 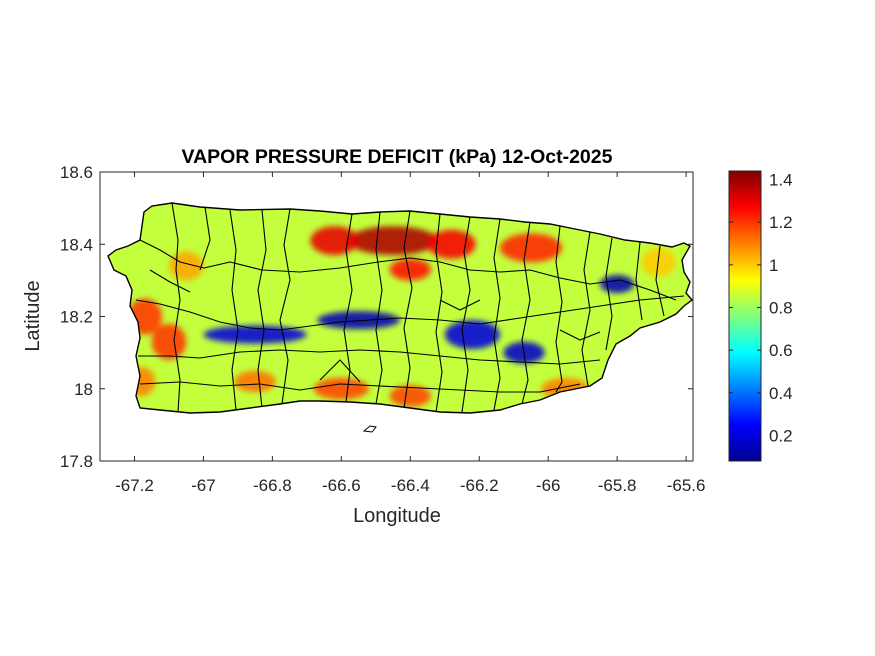 I want to click on chart-title: VAPOR PRESSURE DEFICIT (kPa) 12-Oct-2025, so click(x=397, y=157).